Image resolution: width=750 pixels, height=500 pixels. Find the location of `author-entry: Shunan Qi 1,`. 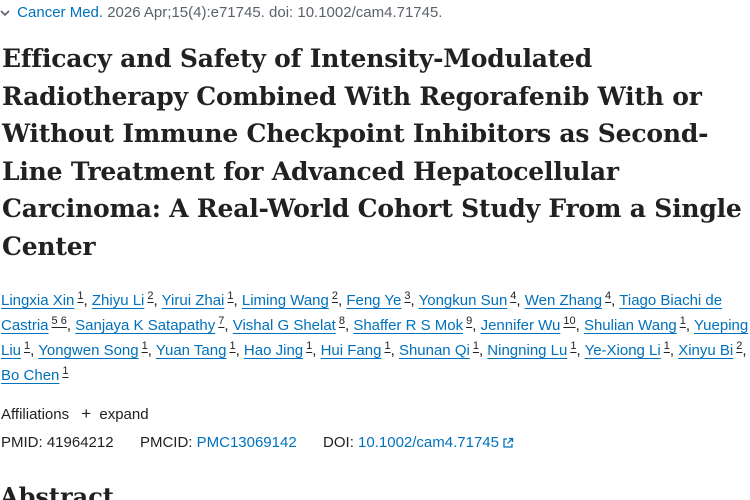

author-entry: Shunan Qi 1, is located at coordinates (442, 350).